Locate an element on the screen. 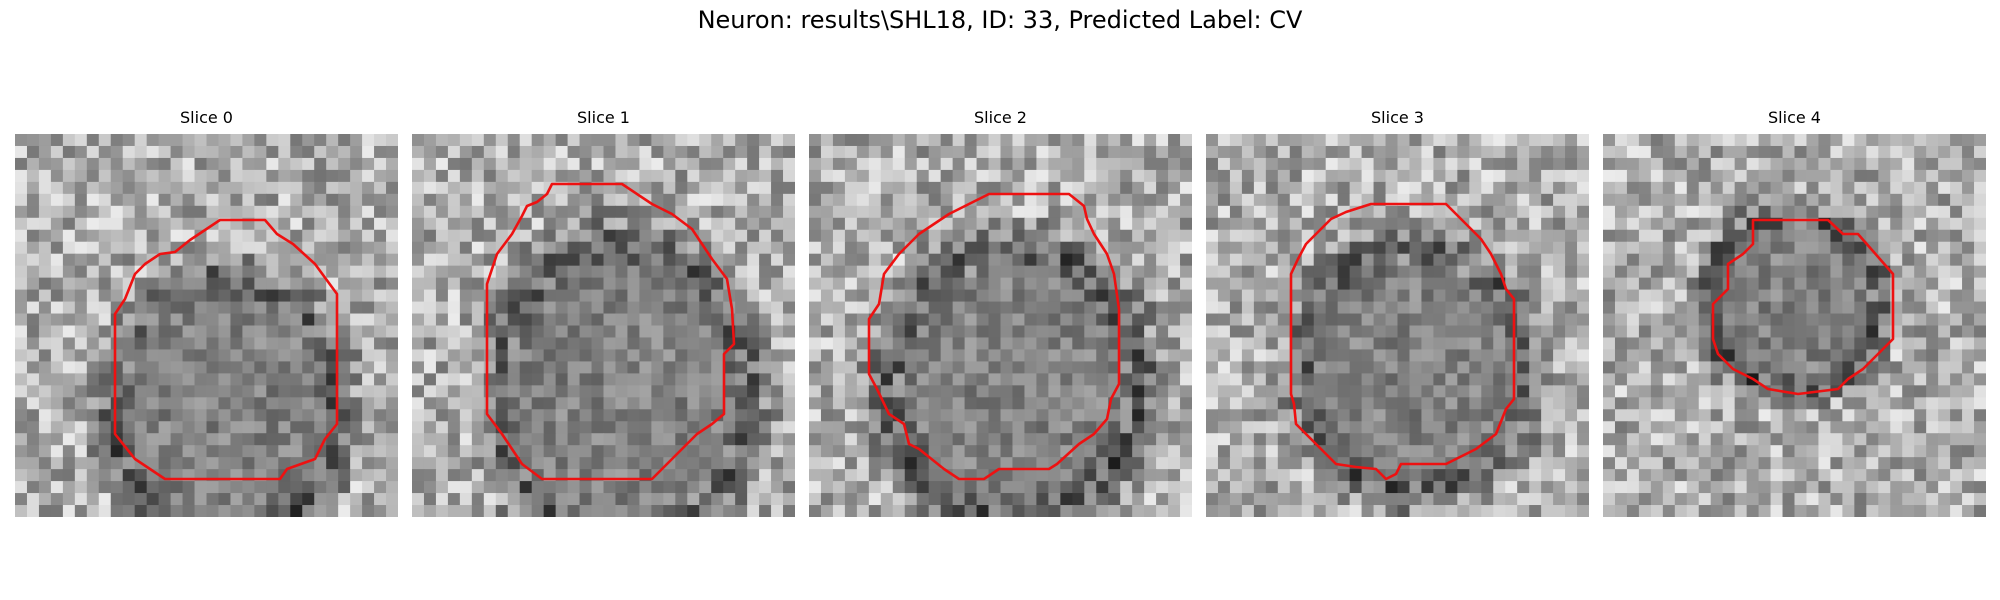 This screenshot has width=2000, height=600. slice-panel-0: Slice 0 is located at coordinates (206, 312).